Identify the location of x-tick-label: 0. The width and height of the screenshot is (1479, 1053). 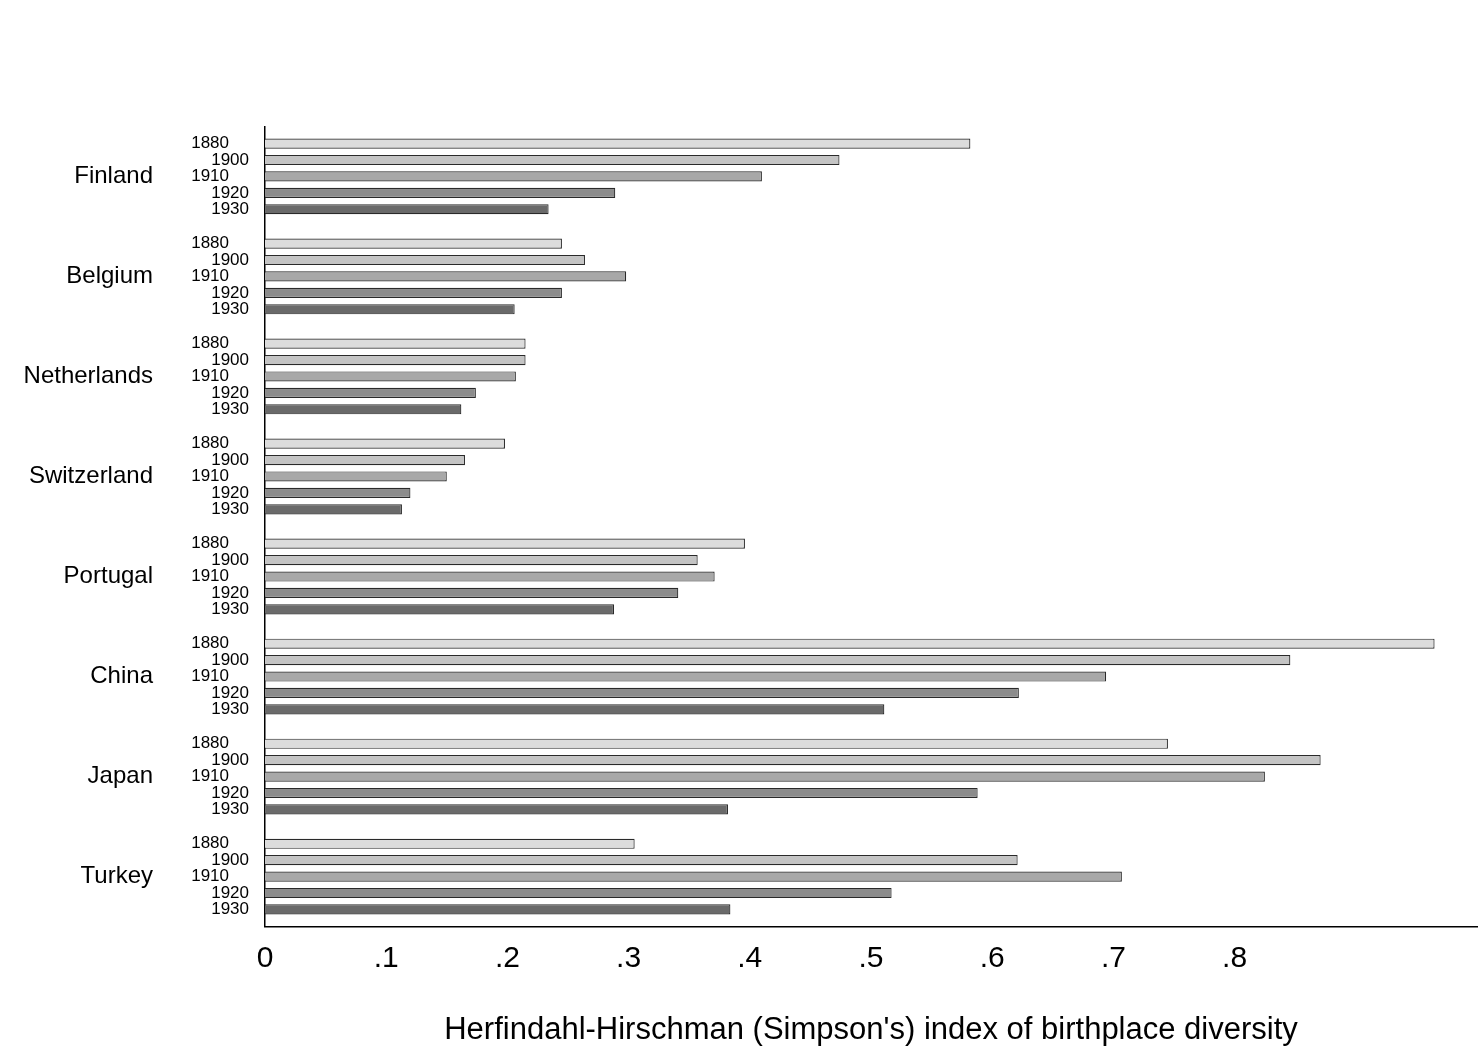
(265, 956).